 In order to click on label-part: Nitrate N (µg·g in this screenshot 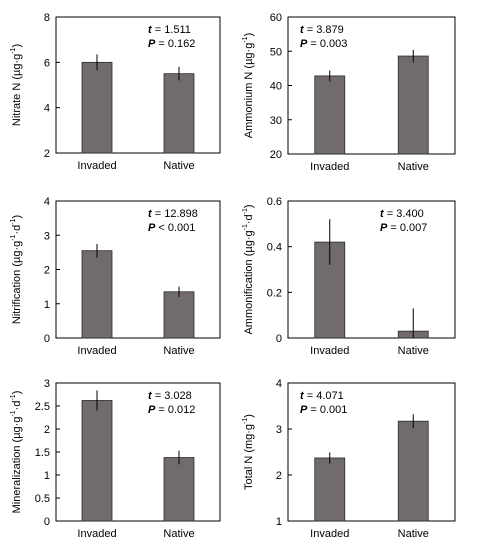, I will do `click(17, 90)`.